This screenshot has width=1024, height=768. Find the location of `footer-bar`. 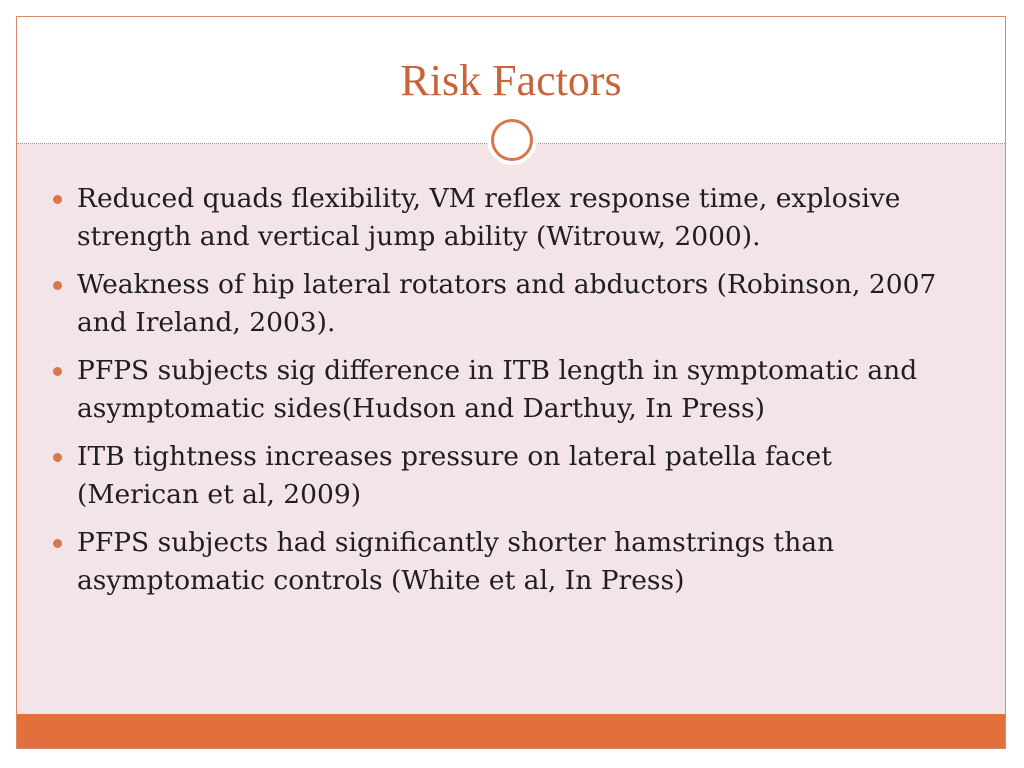

footer-bar is located at coordinates (511, 731).